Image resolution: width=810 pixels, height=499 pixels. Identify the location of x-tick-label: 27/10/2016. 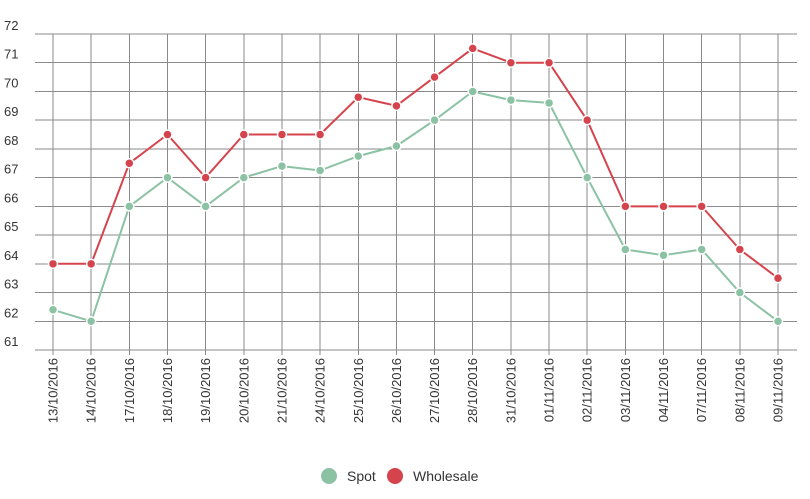
(434, 390).